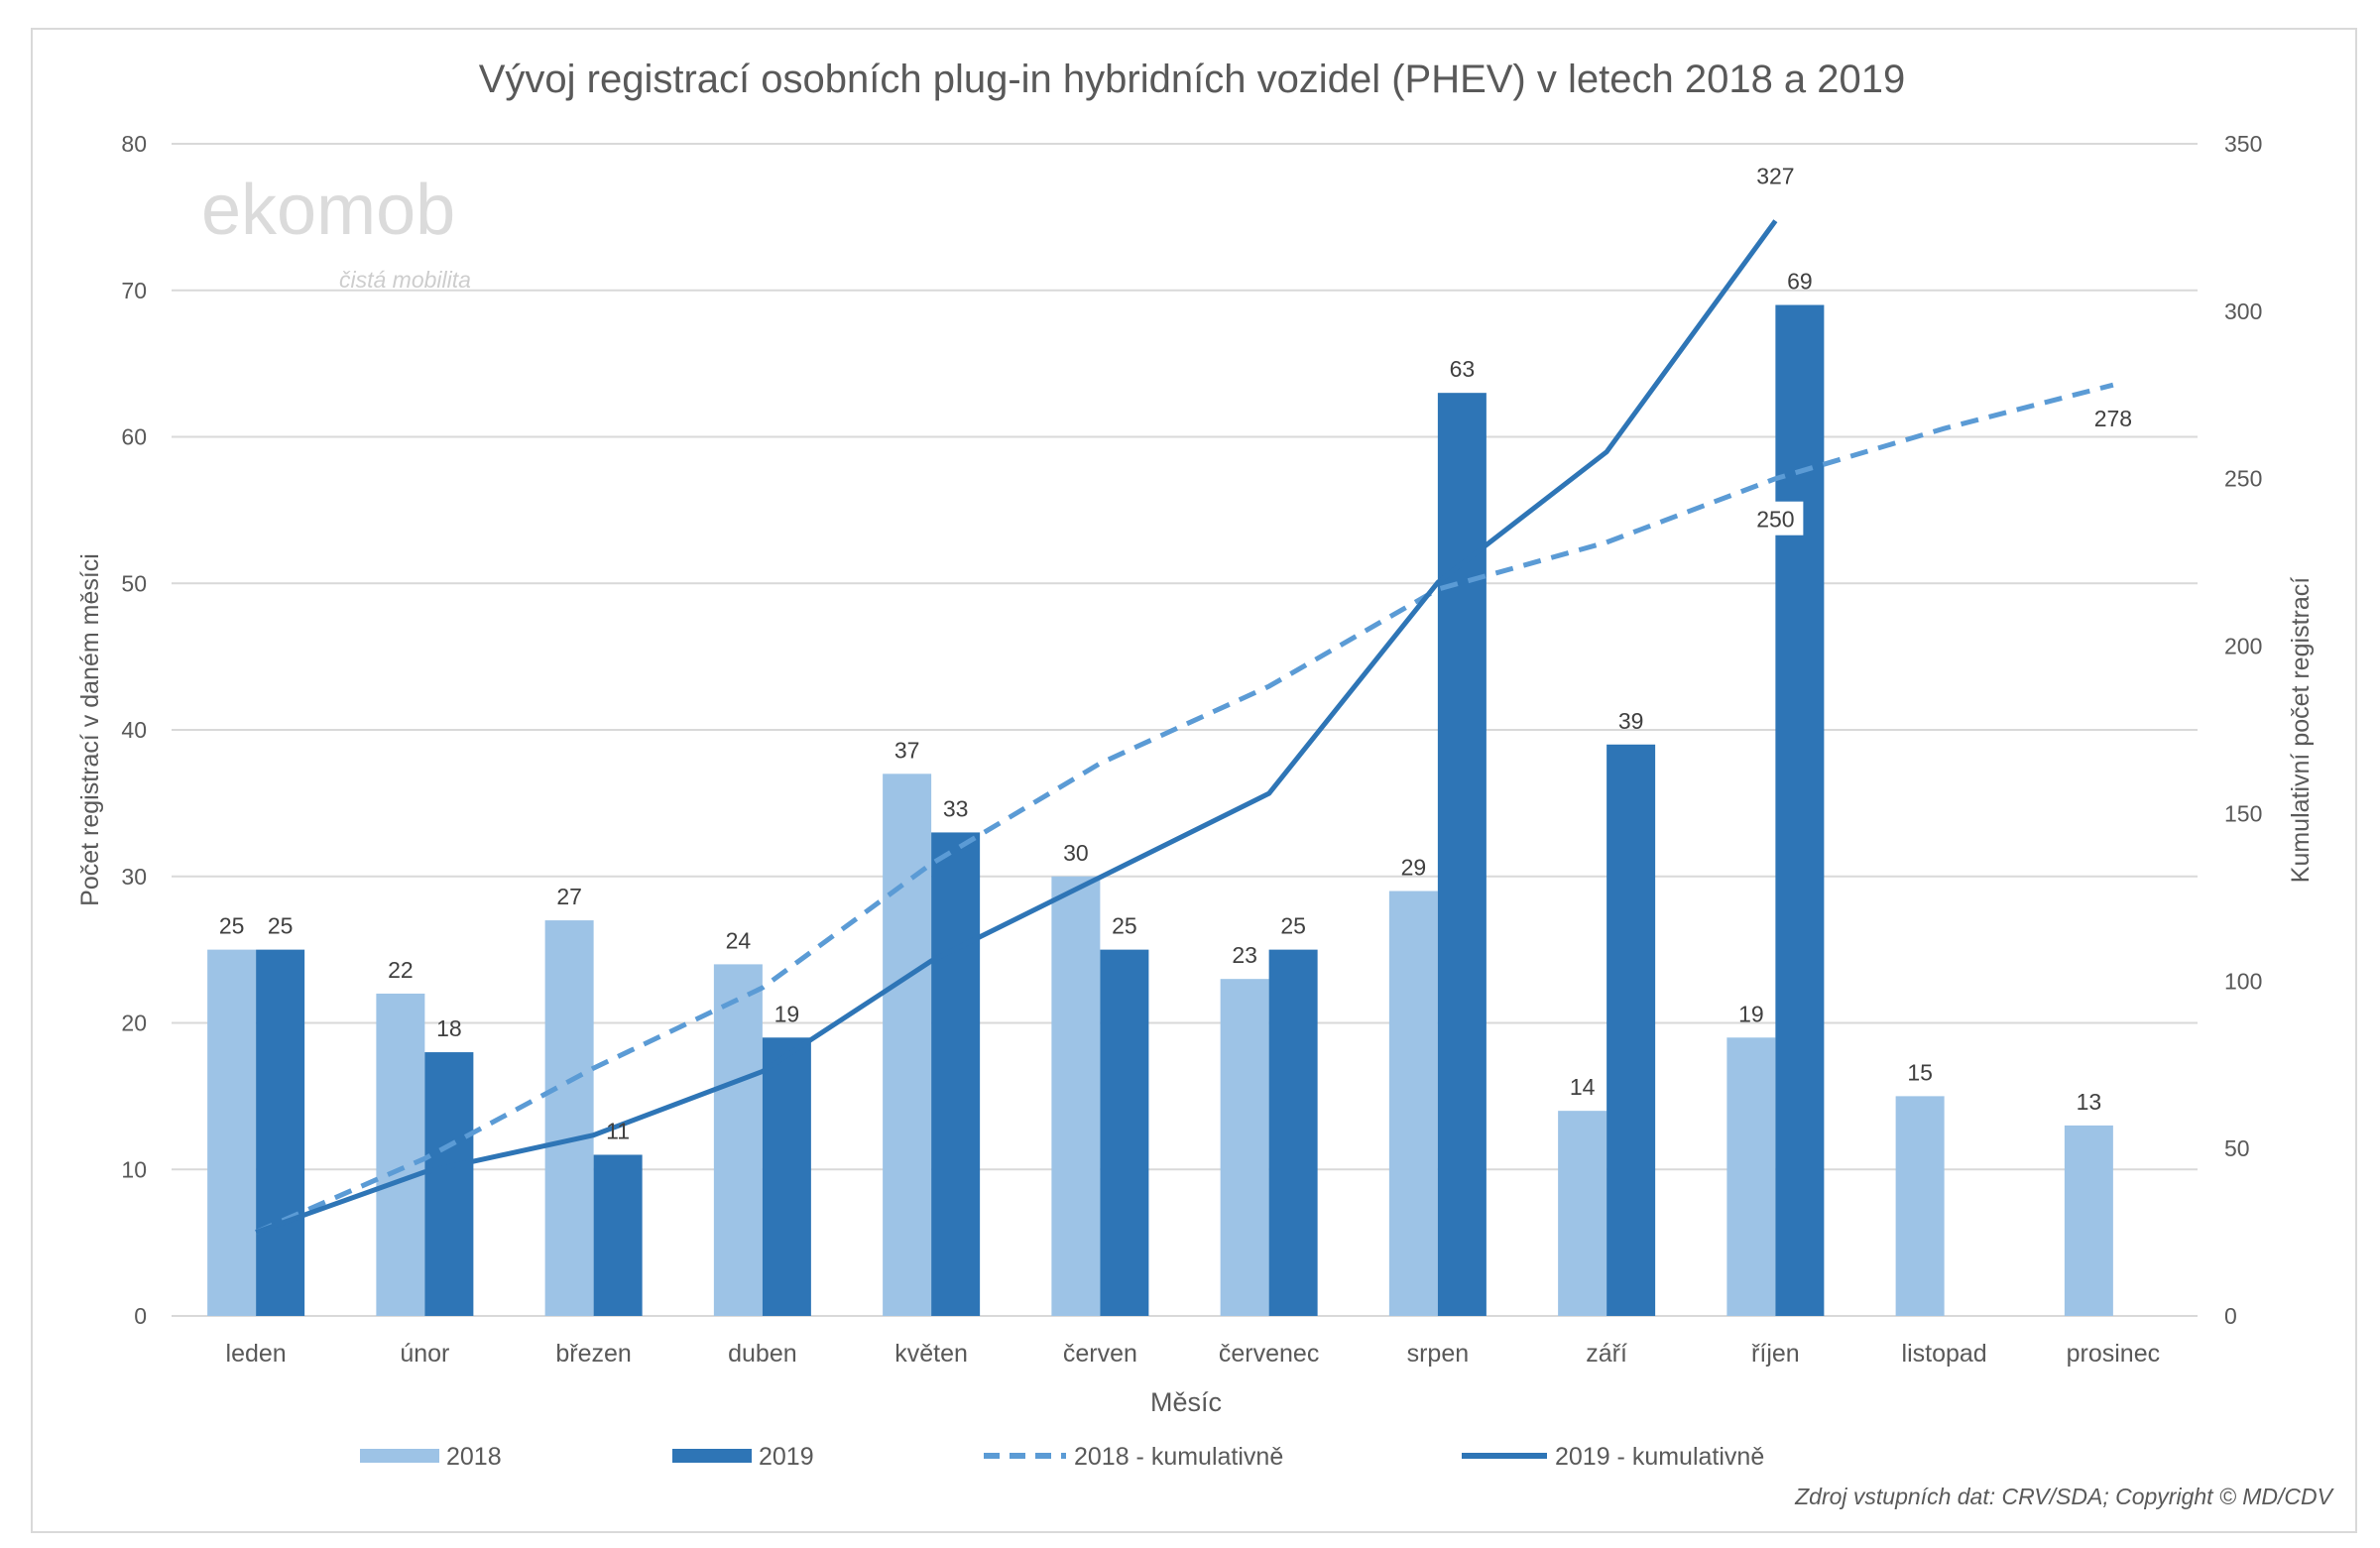 Image resolution: width=2380 pixels, height=1548 pixels. What do you see at coordinates (1076, 853) in the screenshot?
I see `bar-data-label: 30` at bounding box center [1076, 853].